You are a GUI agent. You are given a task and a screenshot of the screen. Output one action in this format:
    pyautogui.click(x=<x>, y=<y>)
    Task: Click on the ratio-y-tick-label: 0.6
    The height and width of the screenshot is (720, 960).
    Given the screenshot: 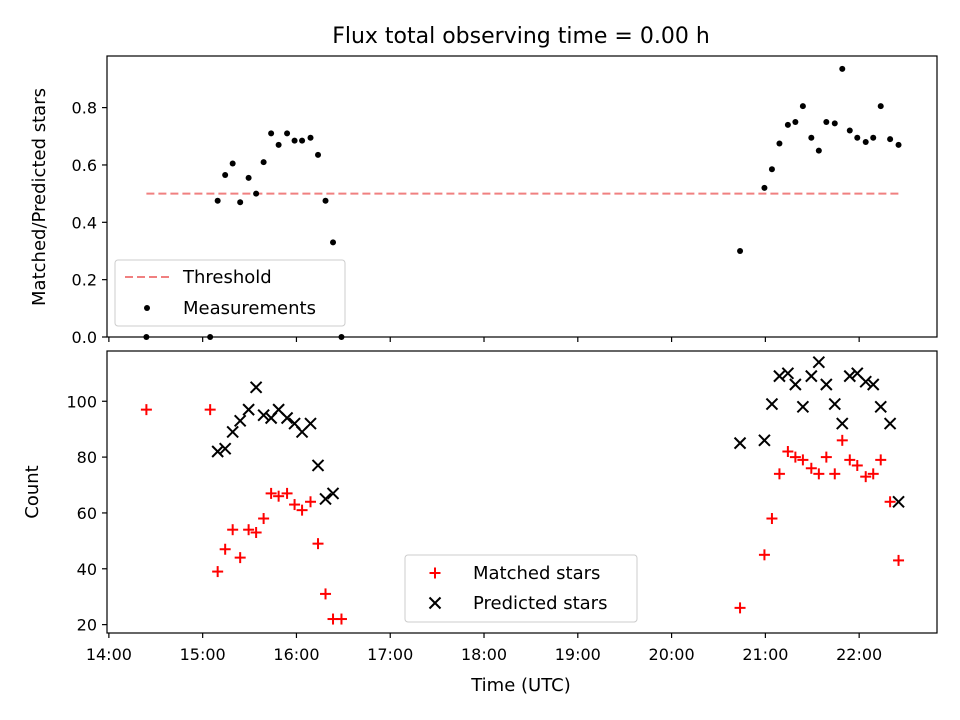 What is the action you would take?
    pyautogui.click(x=84, y=165)
    